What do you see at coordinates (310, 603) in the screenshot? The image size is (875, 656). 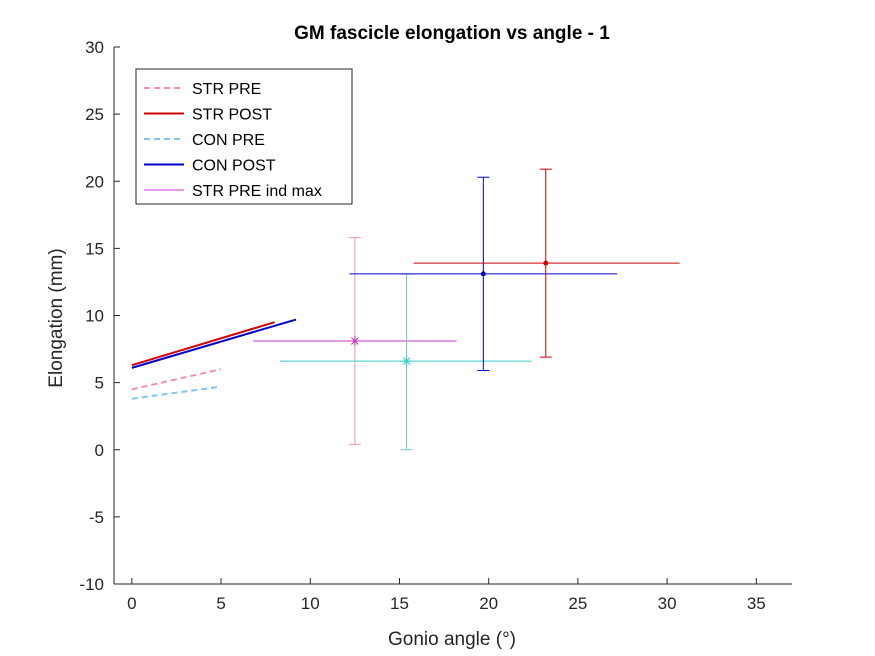 I see `x-tick-label: 10` at bounding box center [310, 603].